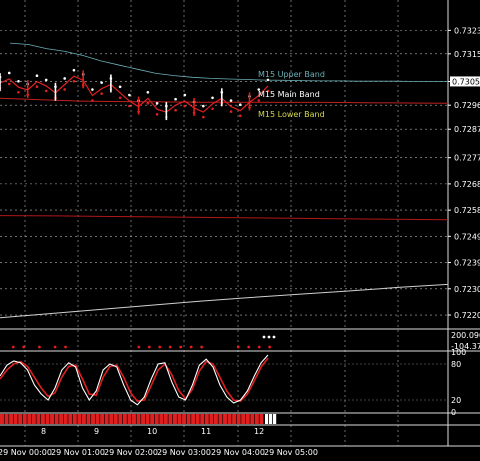 This screenshot has width=480, height=461. I want to click on time-label: 29 Nov 02:00, so click(131, 452).